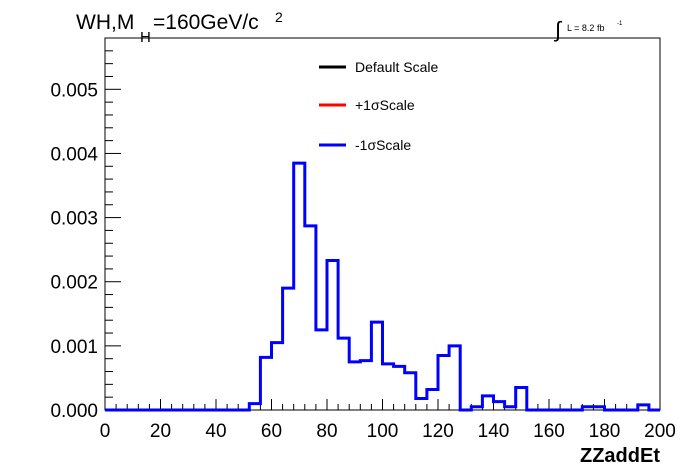 This screenshot has height=472, width=696. I want to click on luminosity-label: ∫ L = 8.2 fb -1, so click(588, 29).